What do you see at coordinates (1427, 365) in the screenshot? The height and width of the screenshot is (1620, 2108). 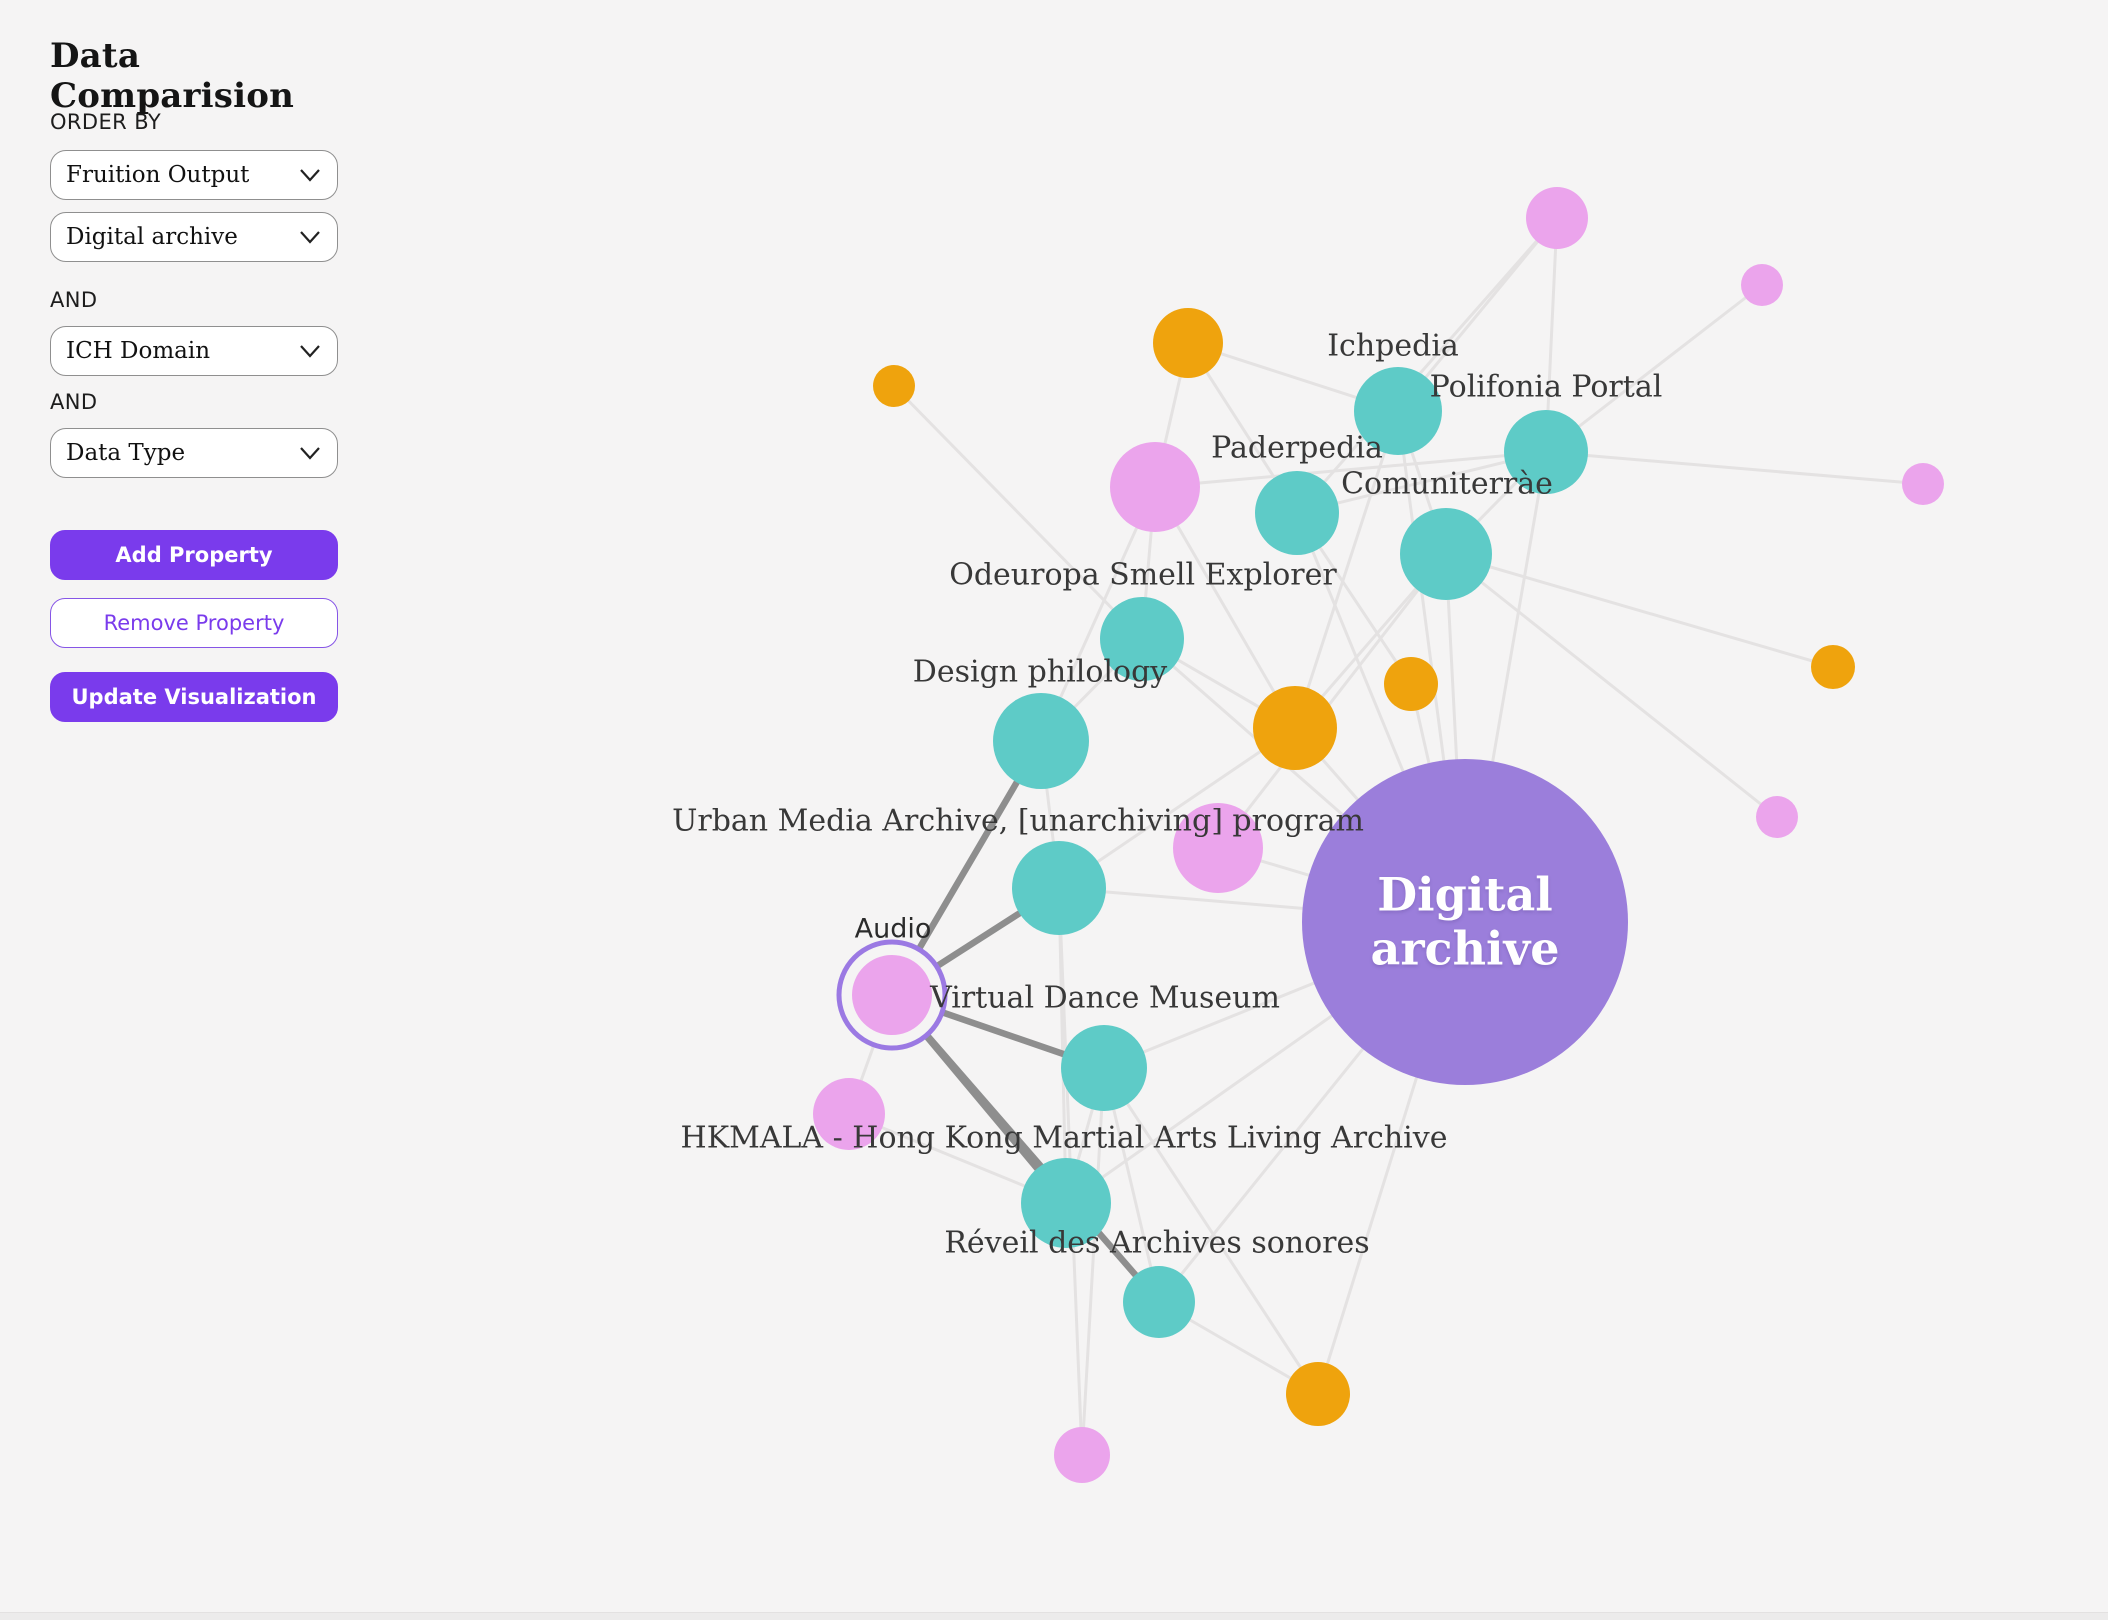 I see `graph-edge-pink-1--paderpedia` at bounding box center [1427, 365].